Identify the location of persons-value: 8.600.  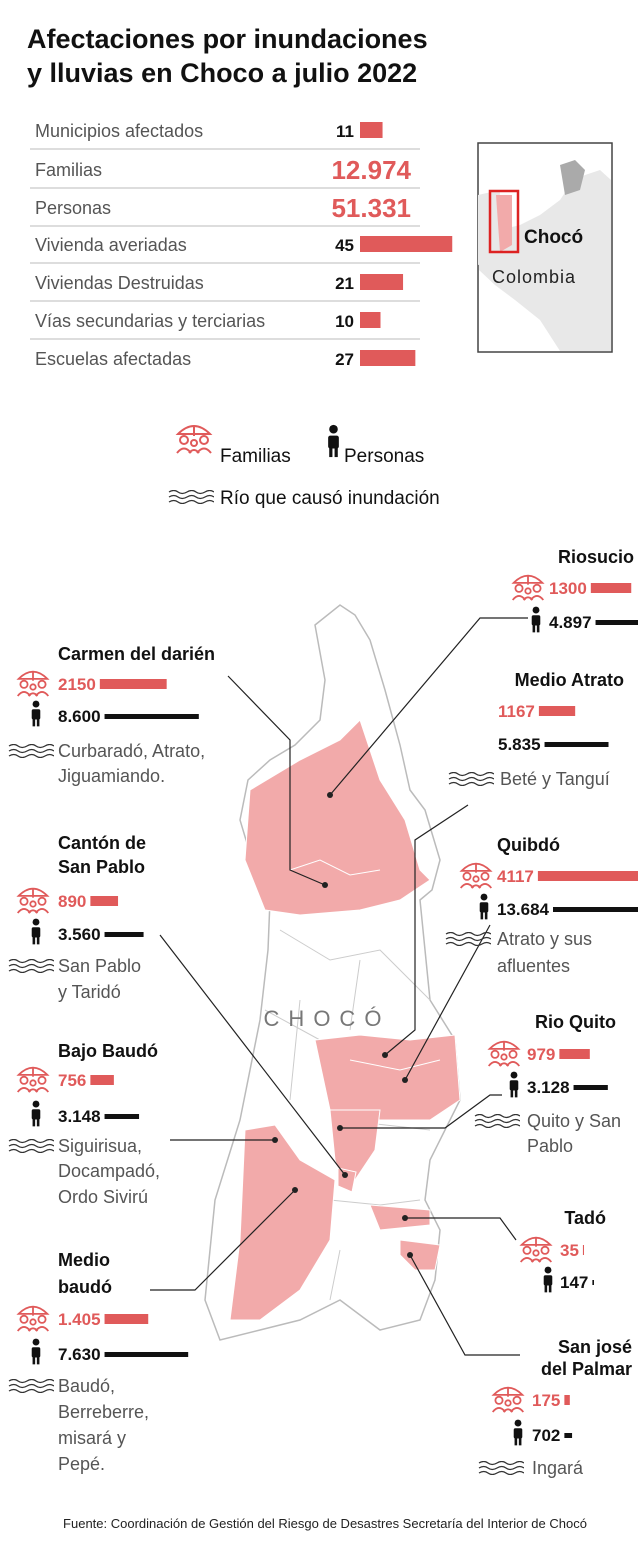
(79, 716).